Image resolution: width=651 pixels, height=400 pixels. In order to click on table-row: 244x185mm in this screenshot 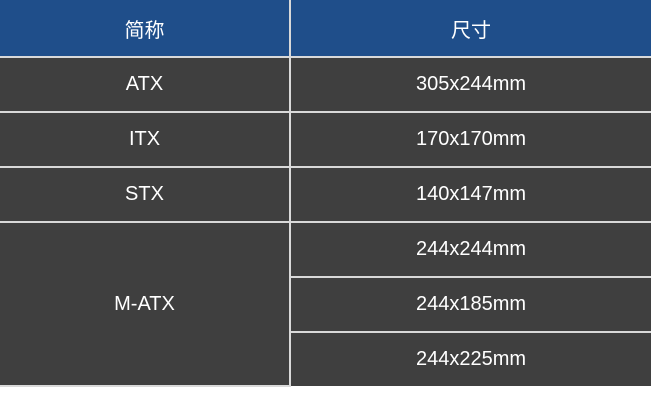, I will do `click(325, 304)`.